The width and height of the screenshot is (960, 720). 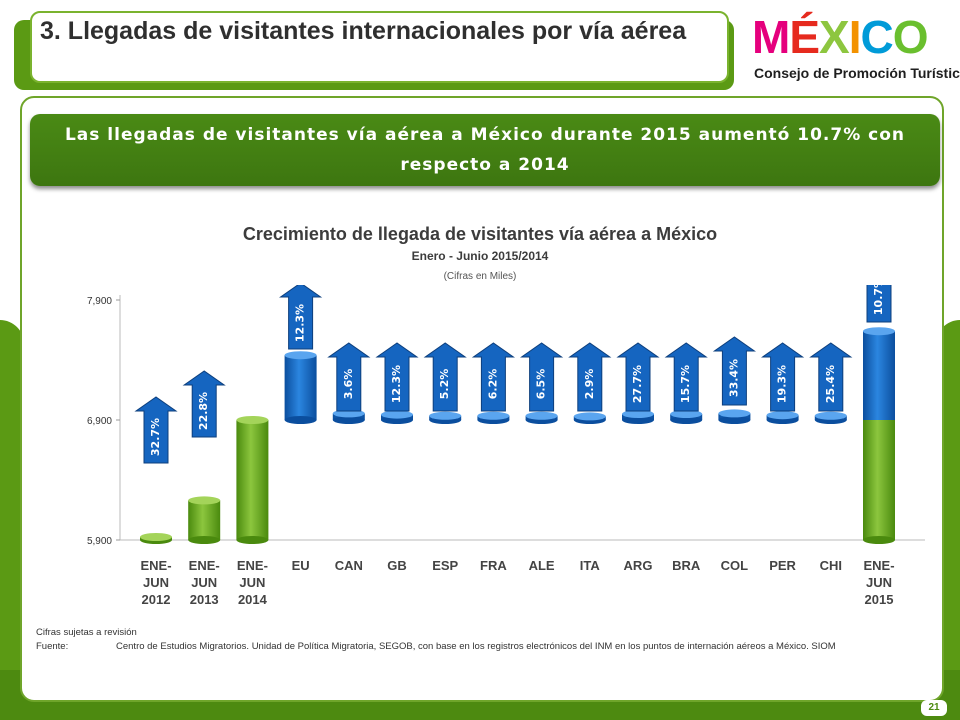 What do you see at coordinates (99, 301) in the screenshot?
I see `y-tick-label: 7,900` at bounding box center [99, 301].